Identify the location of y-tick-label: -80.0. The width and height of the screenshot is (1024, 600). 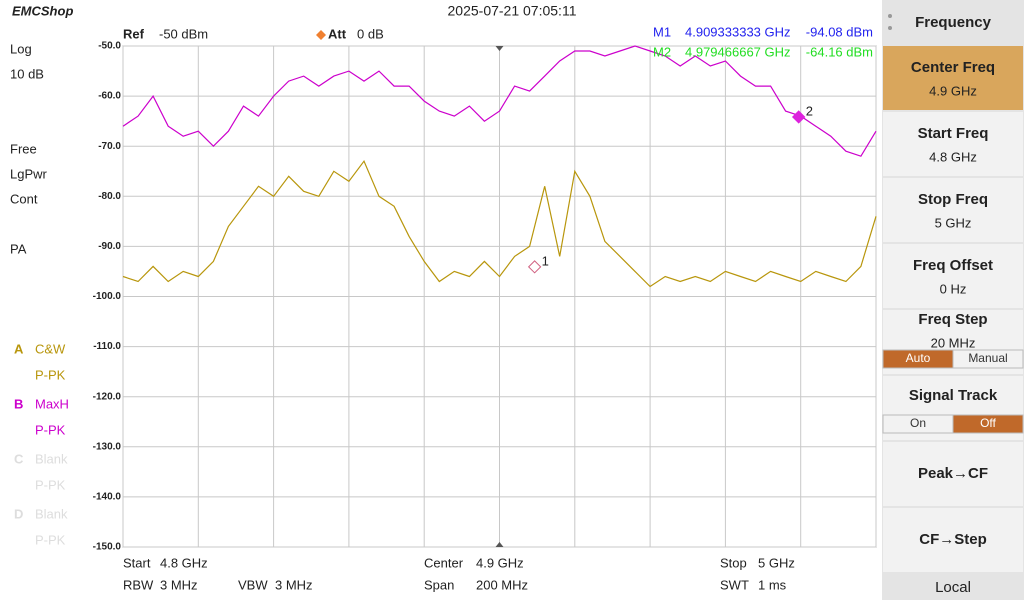
(109, 196).